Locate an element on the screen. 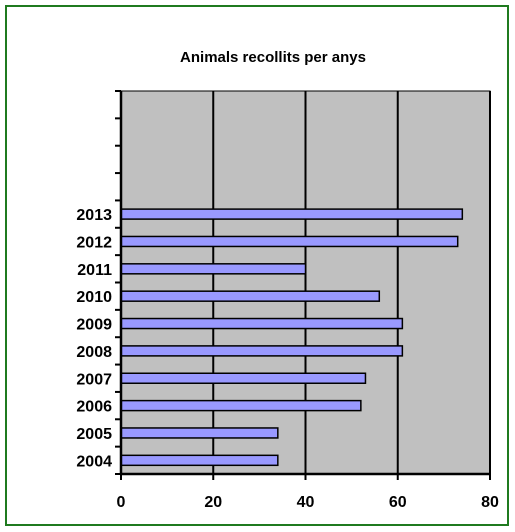  y-tick-label-2010: 2010 is located at coordinates (94, 297).